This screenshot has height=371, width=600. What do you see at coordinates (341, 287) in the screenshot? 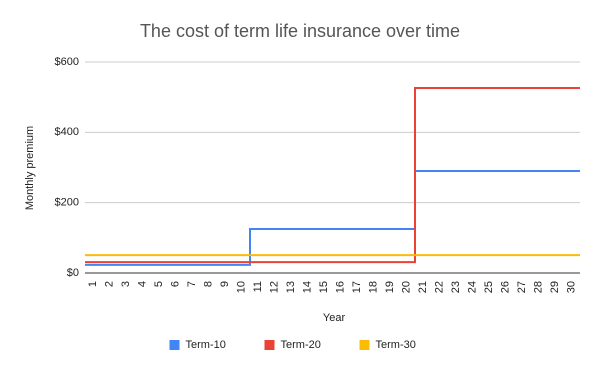
I see `x-tick-label: 16` at bounding box center [341, 287].